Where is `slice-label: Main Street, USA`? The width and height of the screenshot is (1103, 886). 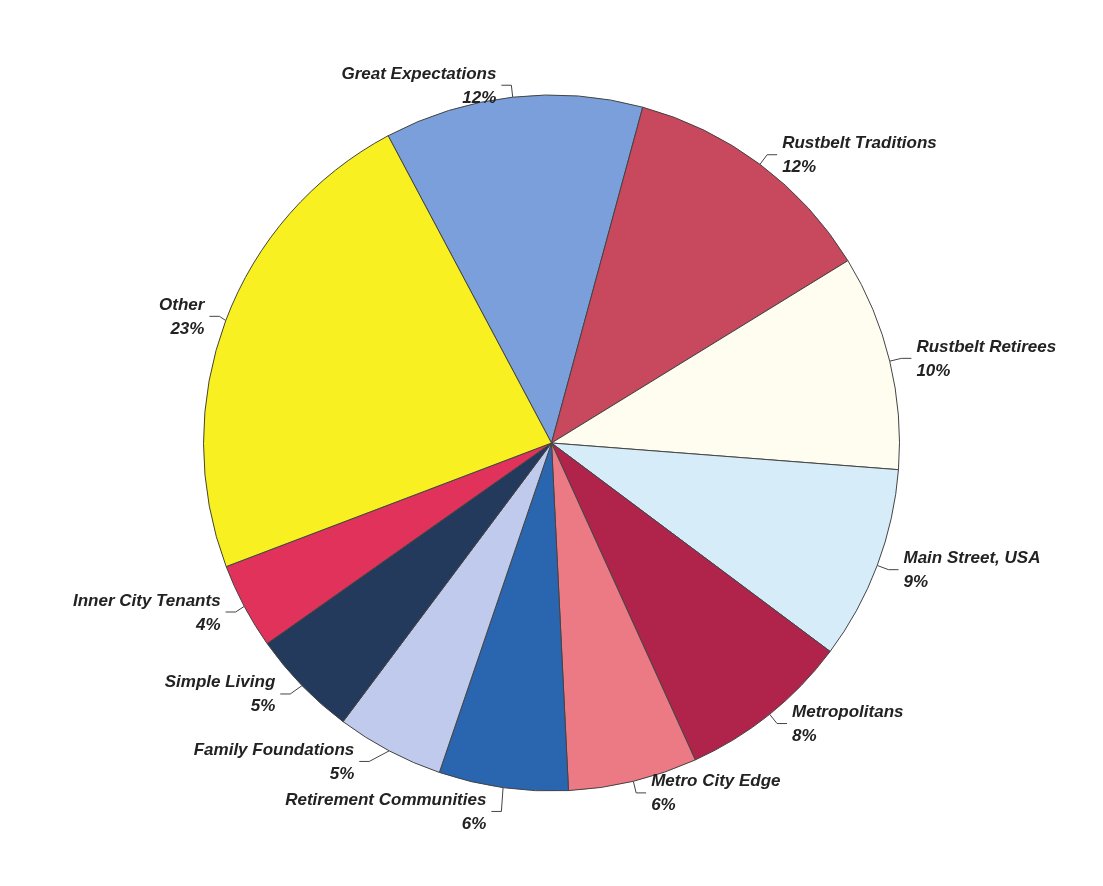 slice-label: Main Street, USA is located at coordinates (972, 558).